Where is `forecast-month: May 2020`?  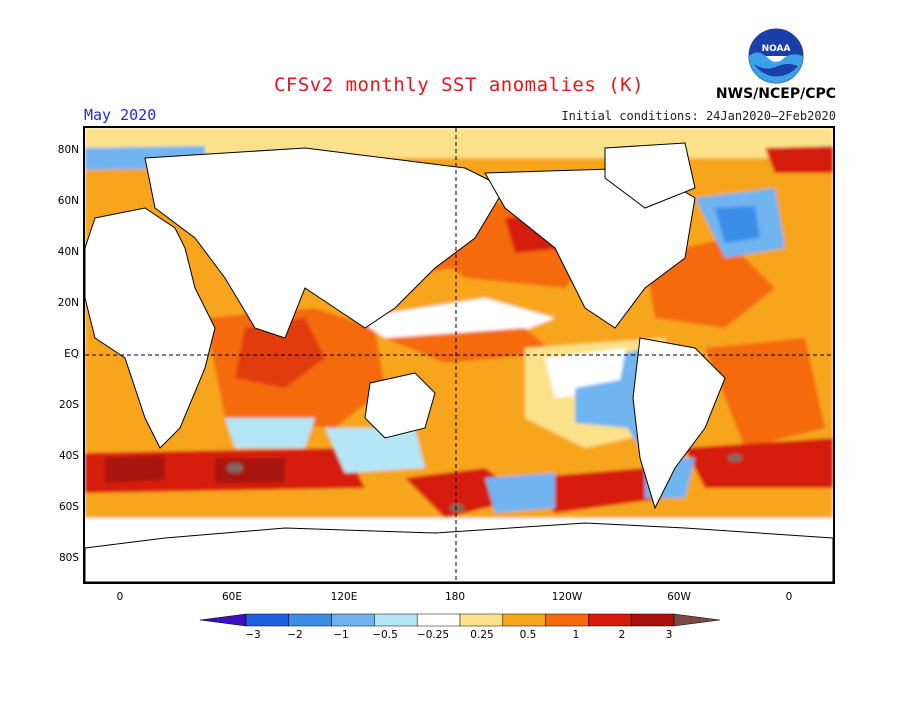
forecast-month: May 2020 is located at coordinates (120, 115).